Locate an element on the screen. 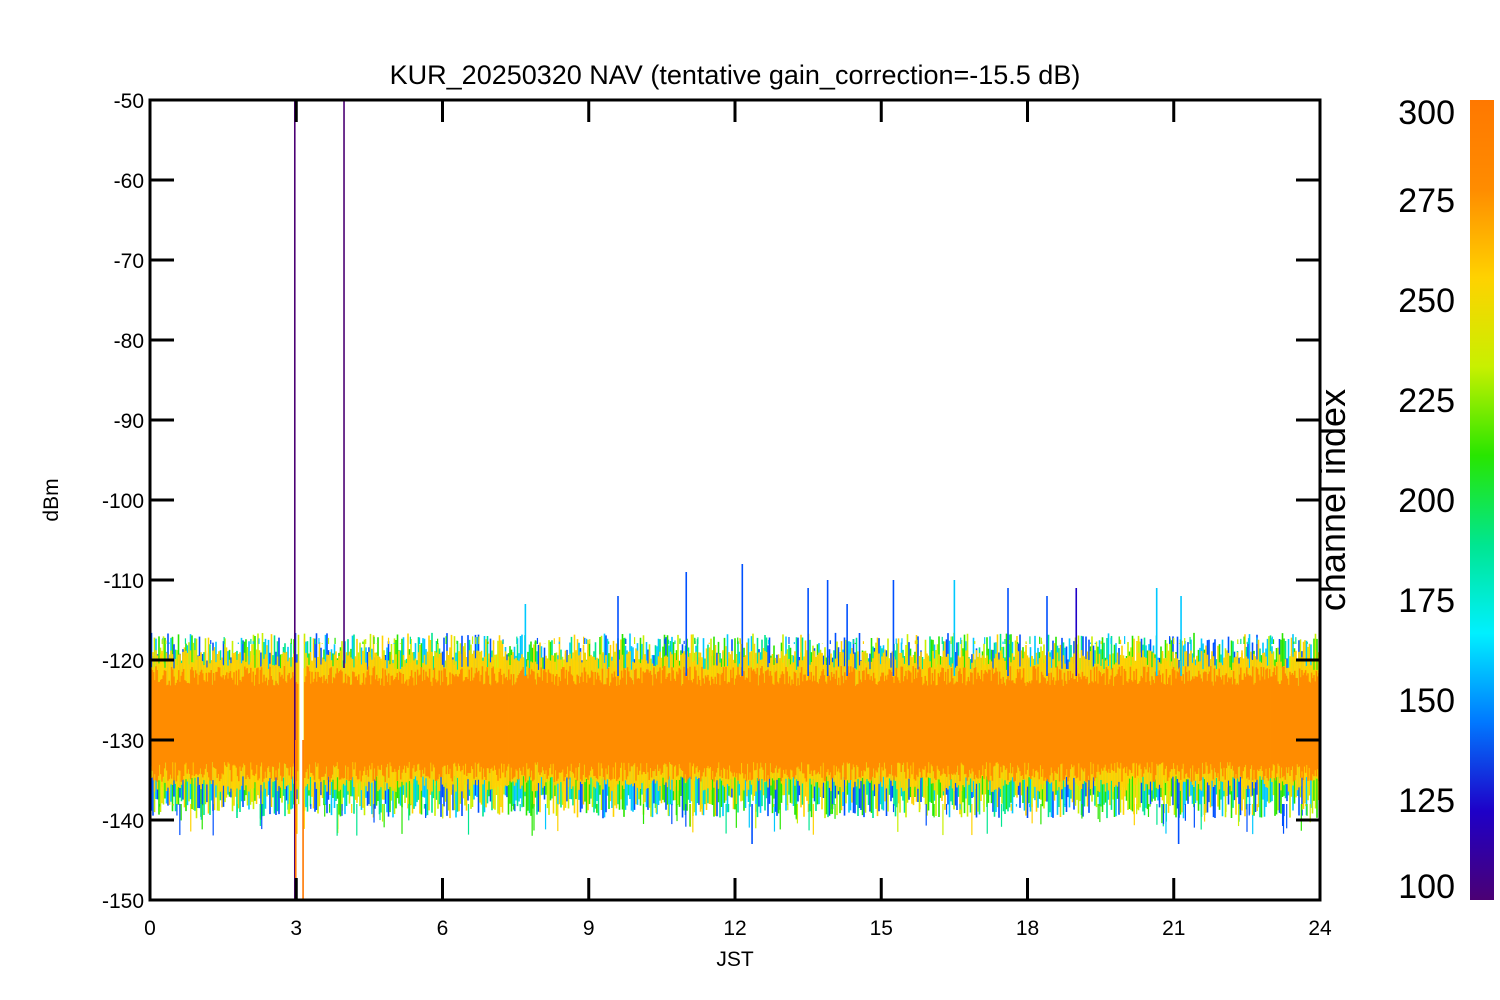 The height and width of the screenshot is (1000, 1500). colorbar-tick-label: 250 is located at coordinates (1426, 301).